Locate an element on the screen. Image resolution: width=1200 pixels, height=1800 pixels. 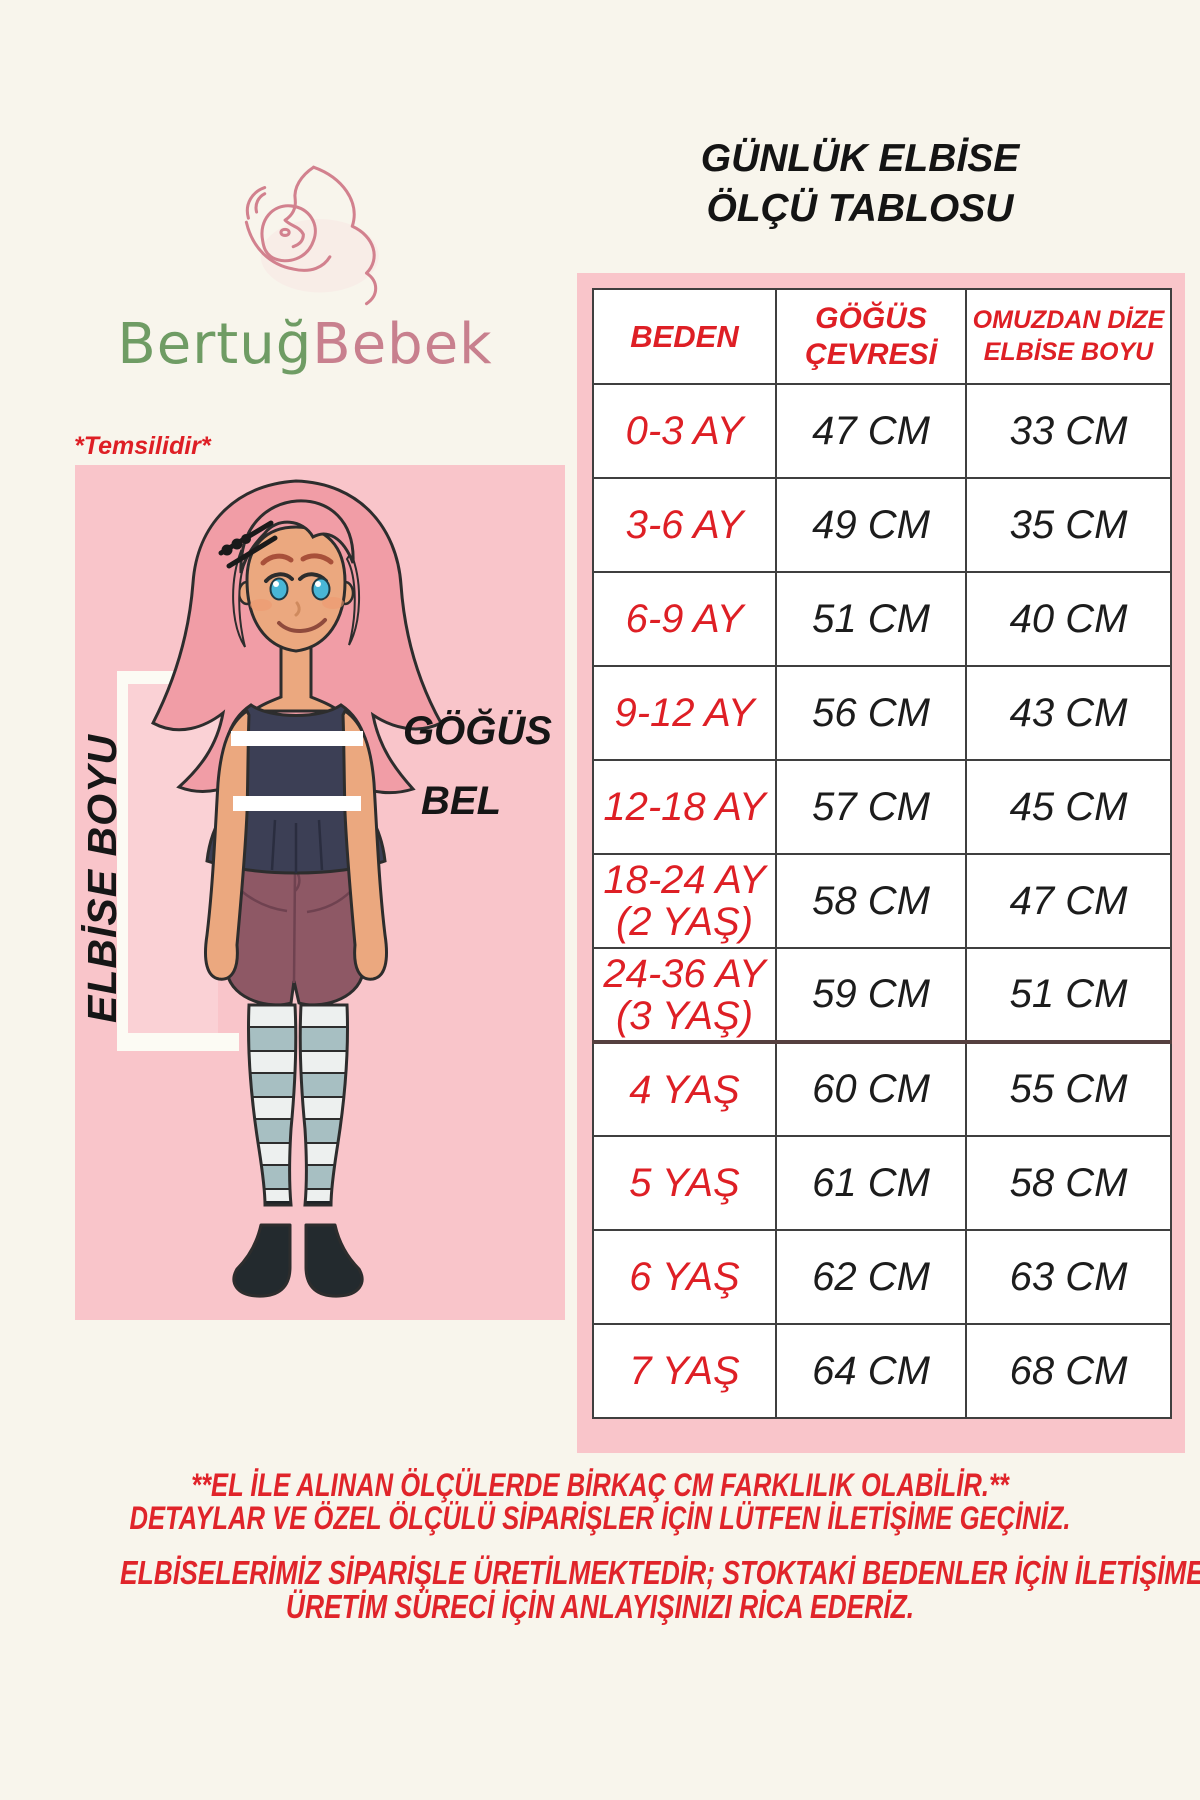
length-cell: 55 CM is located at coordinates (1068, 1089).